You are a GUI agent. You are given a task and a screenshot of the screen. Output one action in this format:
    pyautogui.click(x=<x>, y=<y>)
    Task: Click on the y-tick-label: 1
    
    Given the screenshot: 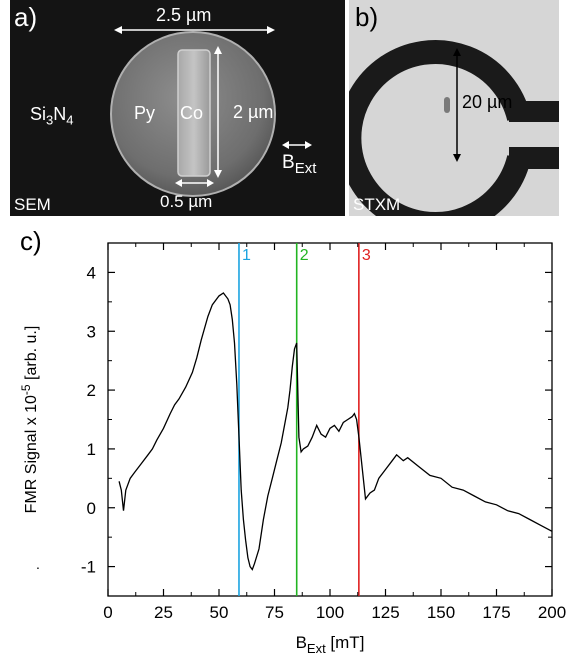 What is the action you would take?
    pyautogui.click(x=91, y=449)
    